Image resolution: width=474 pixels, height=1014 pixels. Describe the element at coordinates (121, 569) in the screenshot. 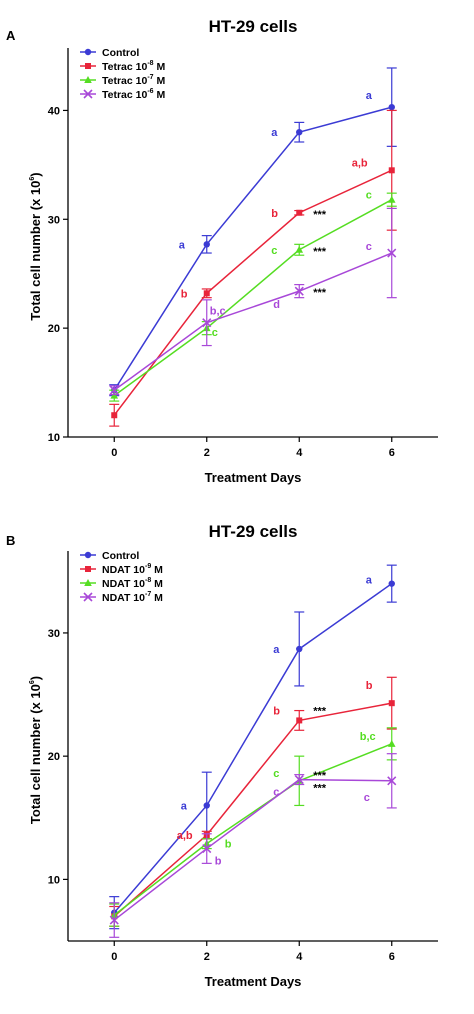

I see `legend-item: NDAT 10-9 M` at that location.